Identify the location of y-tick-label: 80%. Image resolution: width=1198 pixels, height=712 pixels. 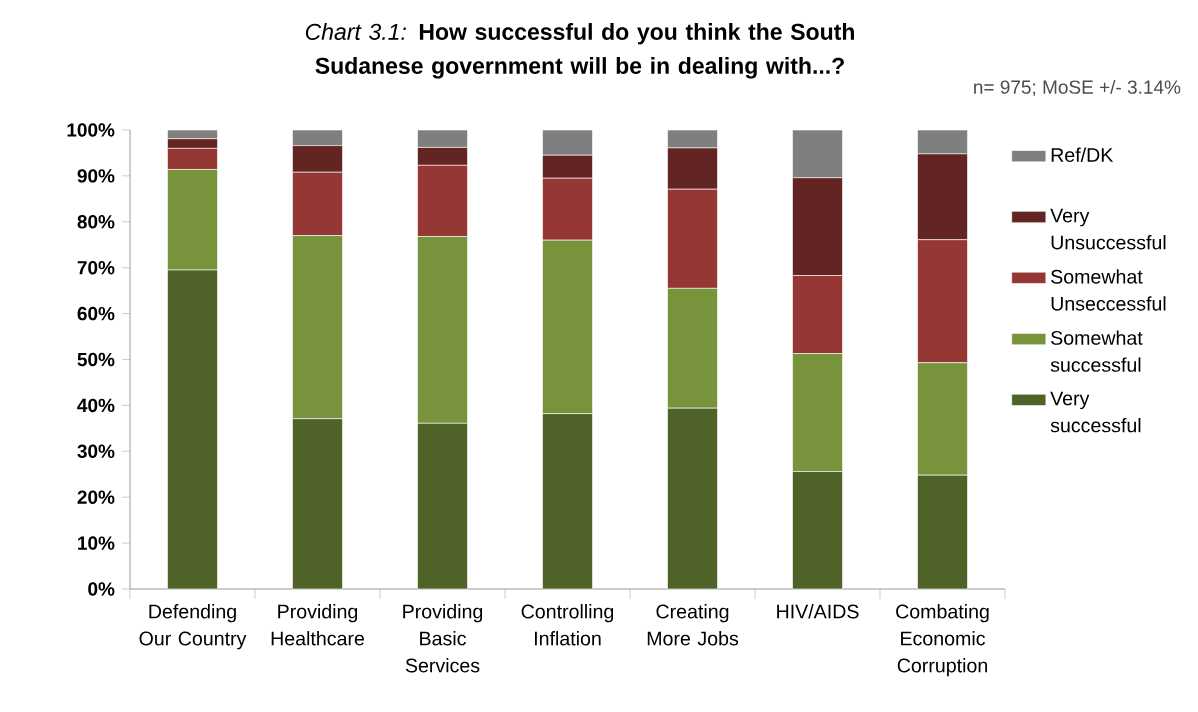
(96, 222).